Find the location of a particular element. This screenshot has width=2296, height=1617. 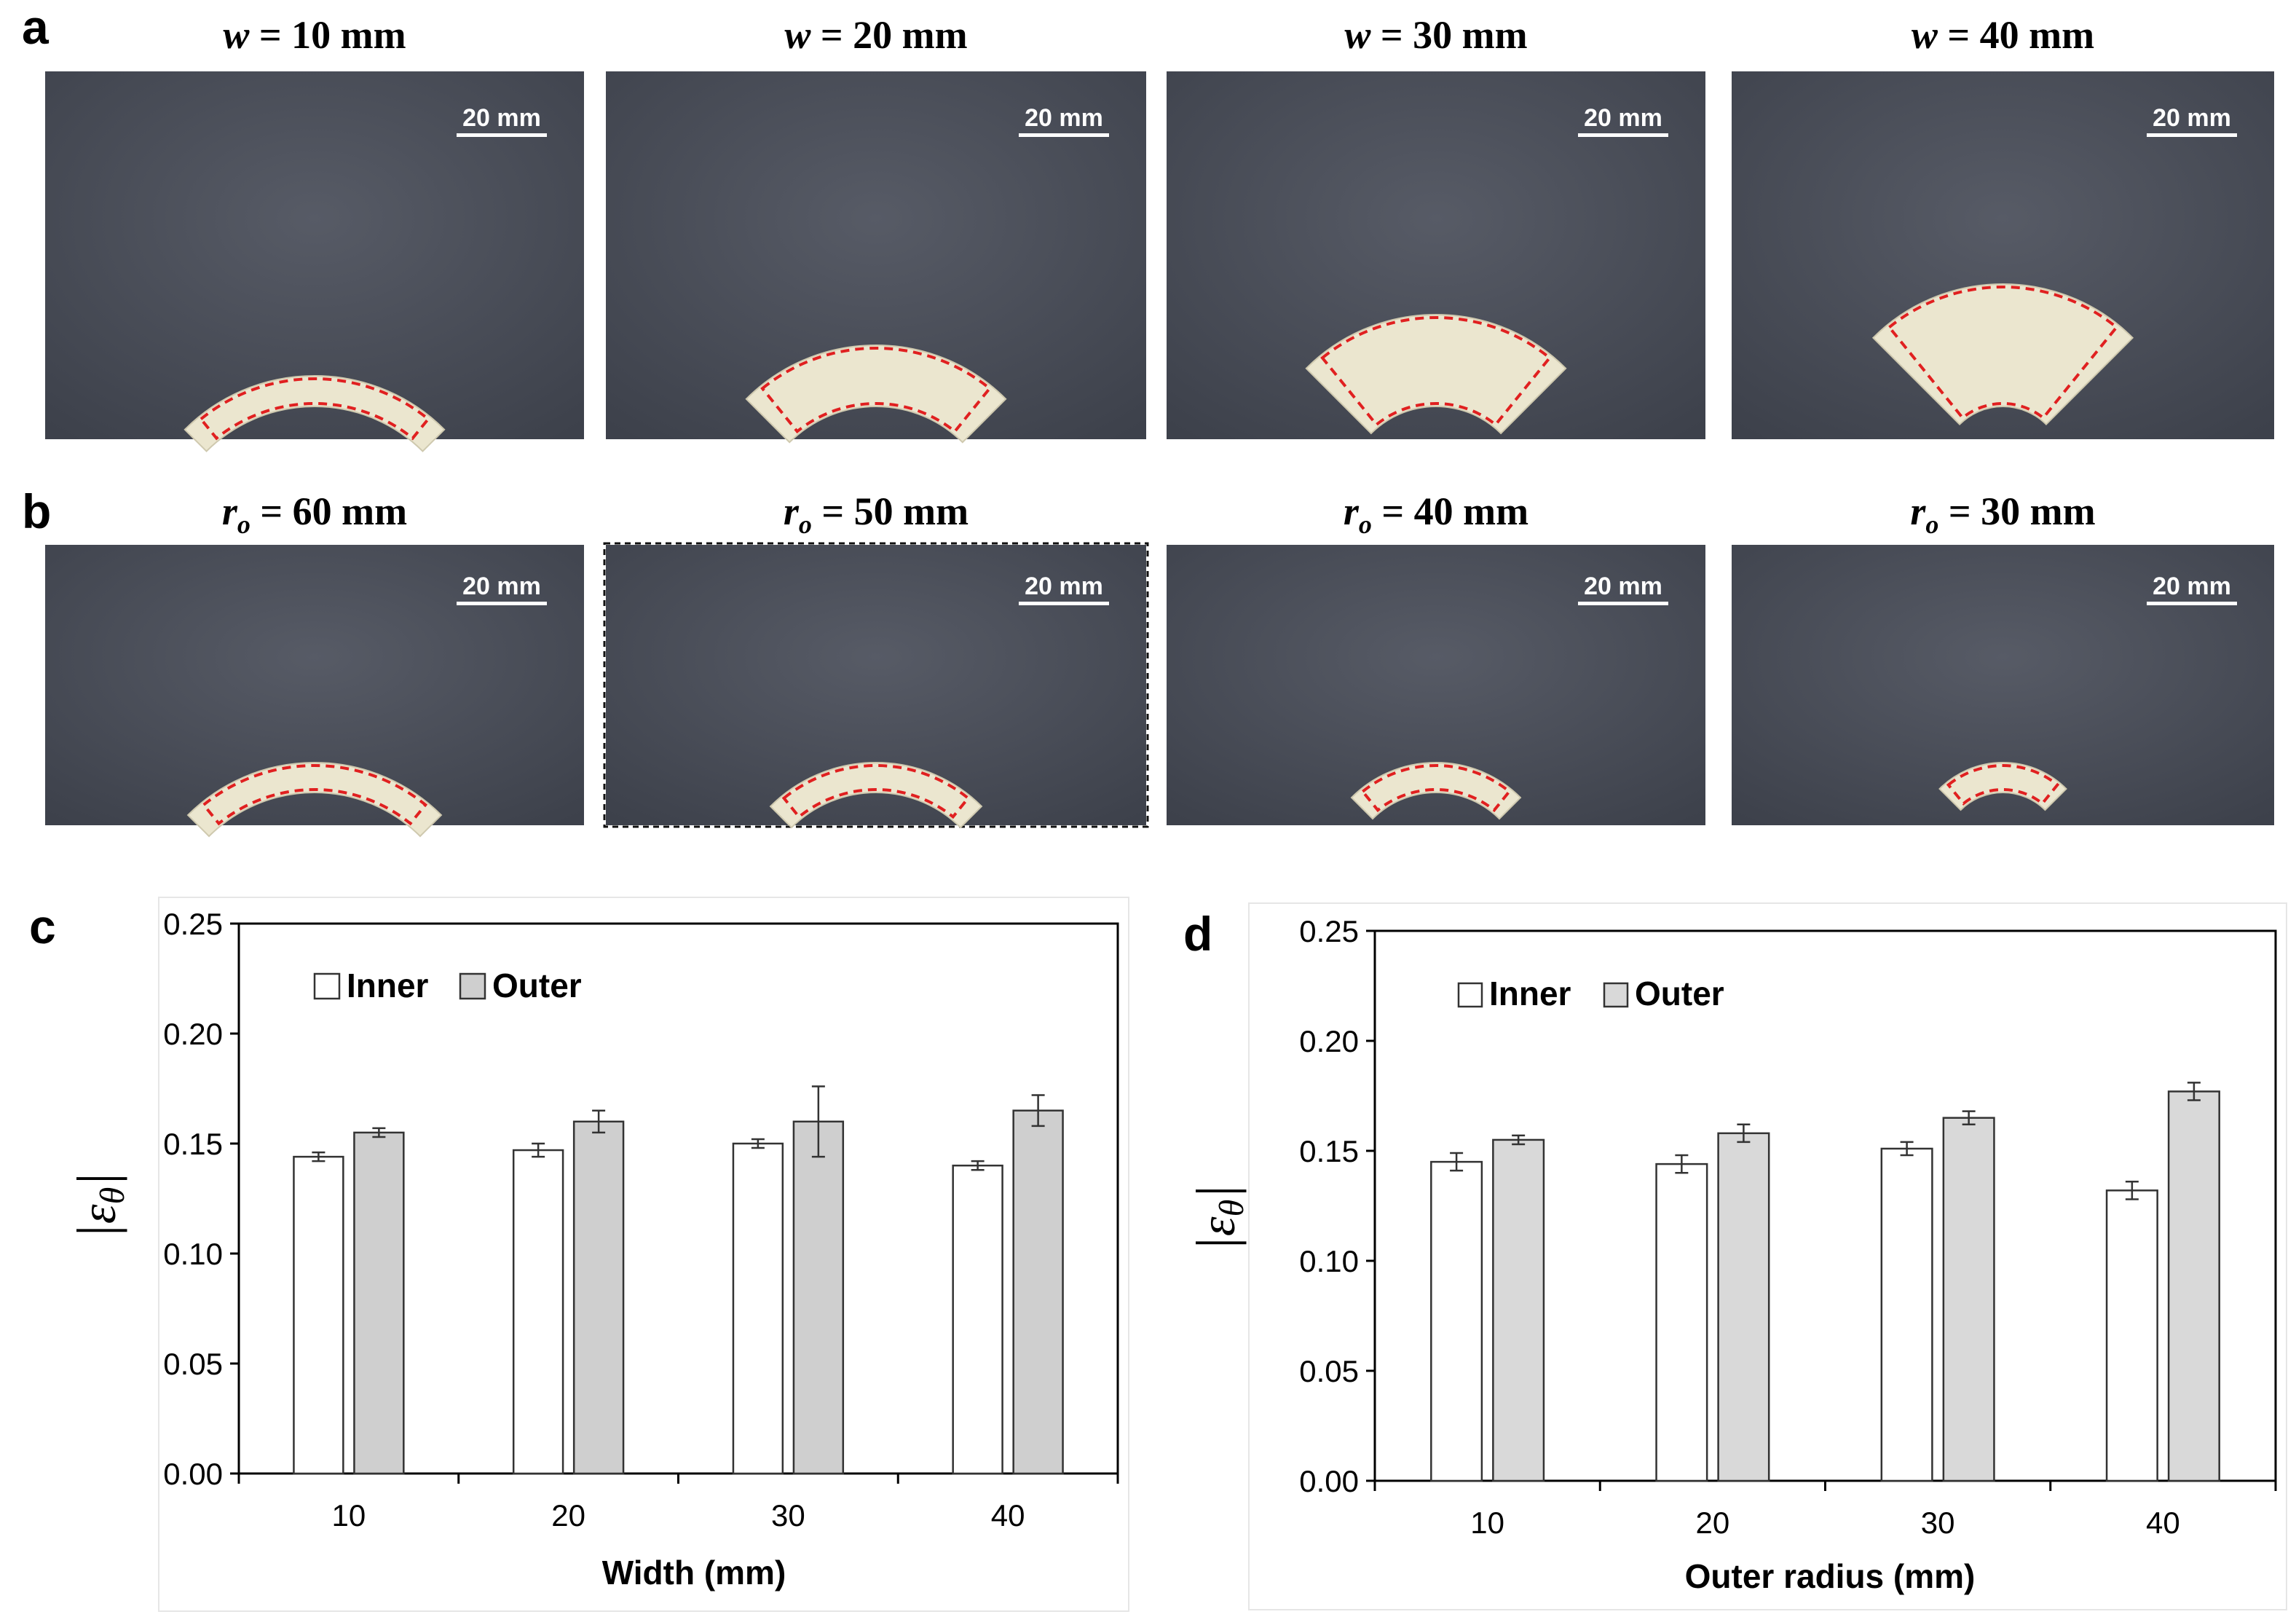

photo-label: ro = 40 mm is located at coordinates (1436, 514).